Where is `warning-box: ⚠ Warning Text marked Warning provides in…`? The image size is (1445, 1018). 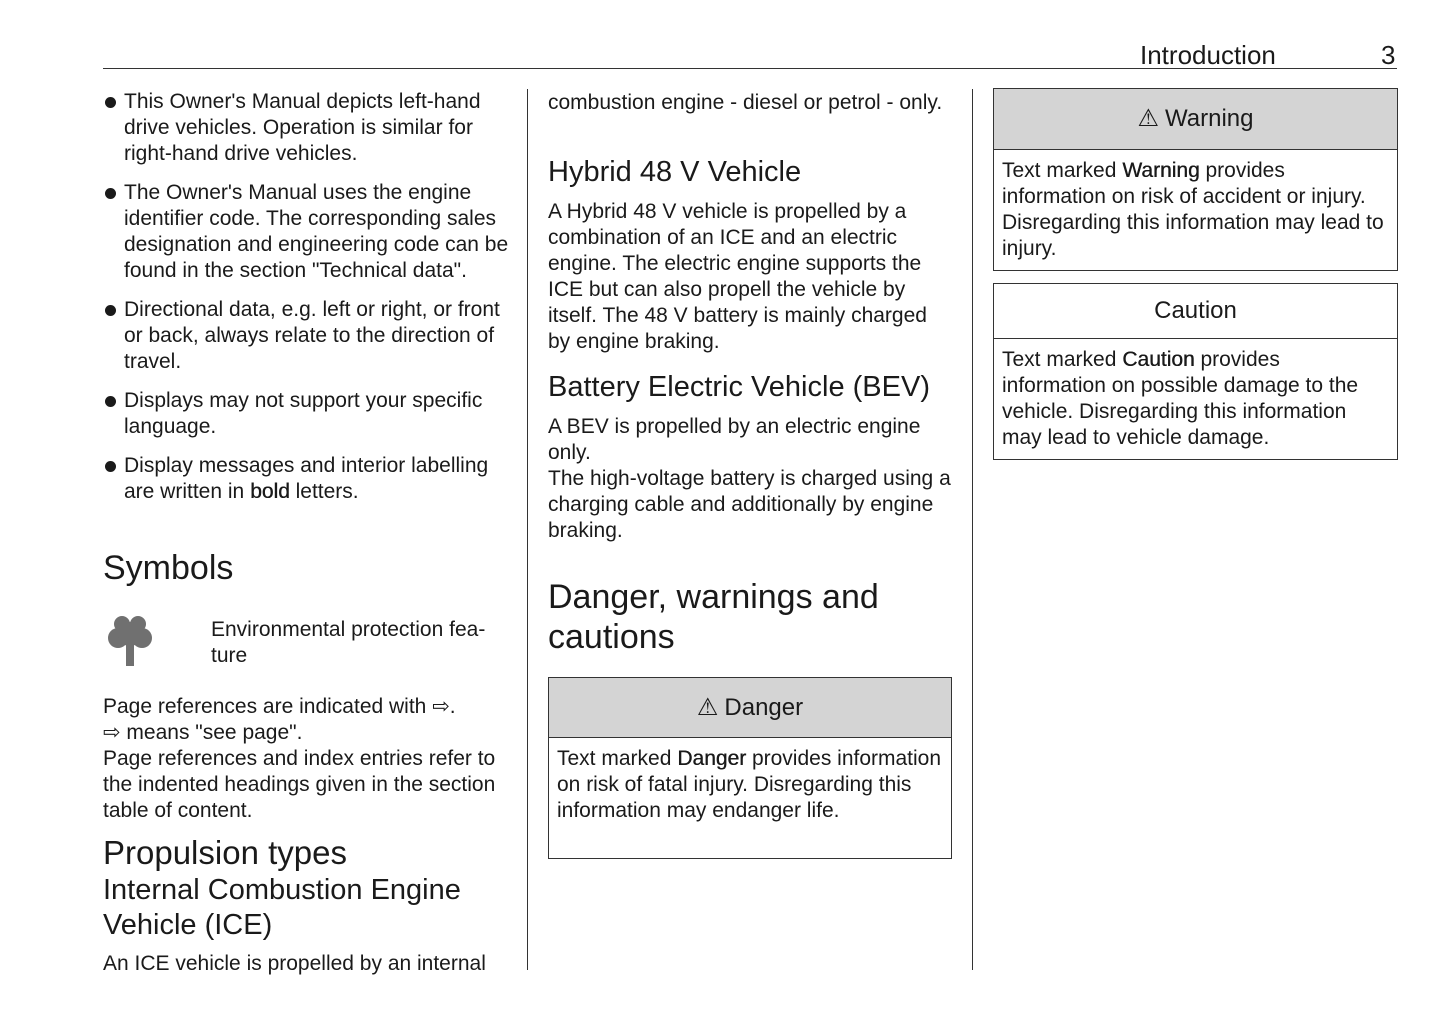 warning-box: ⚠ Warning Text marked Warning provides in… is located at coordinates (1195, 179).